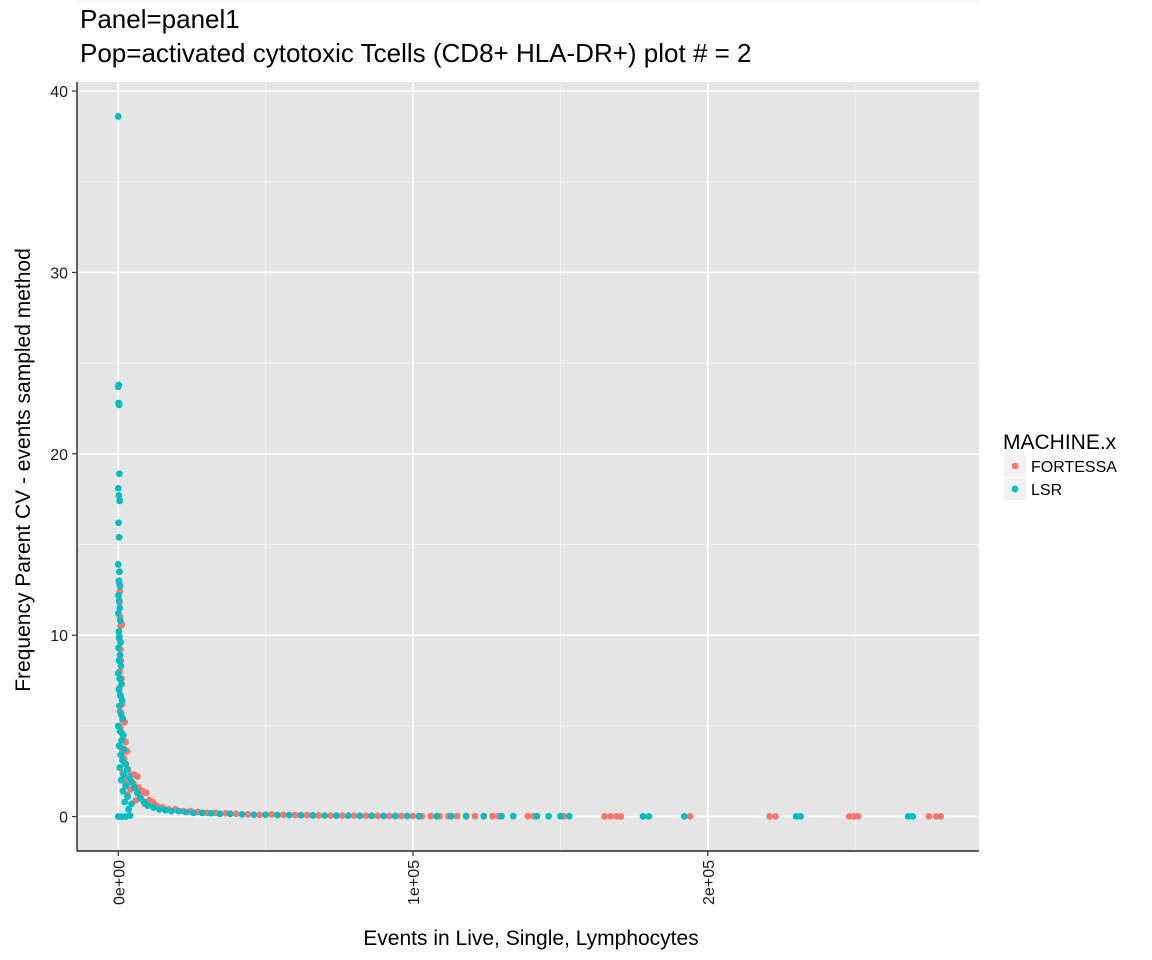  What do you see at coordinates (709, 882) in the screenshot?
I see `x-tick-label: 2e+05` at bounding box center [709, 882].